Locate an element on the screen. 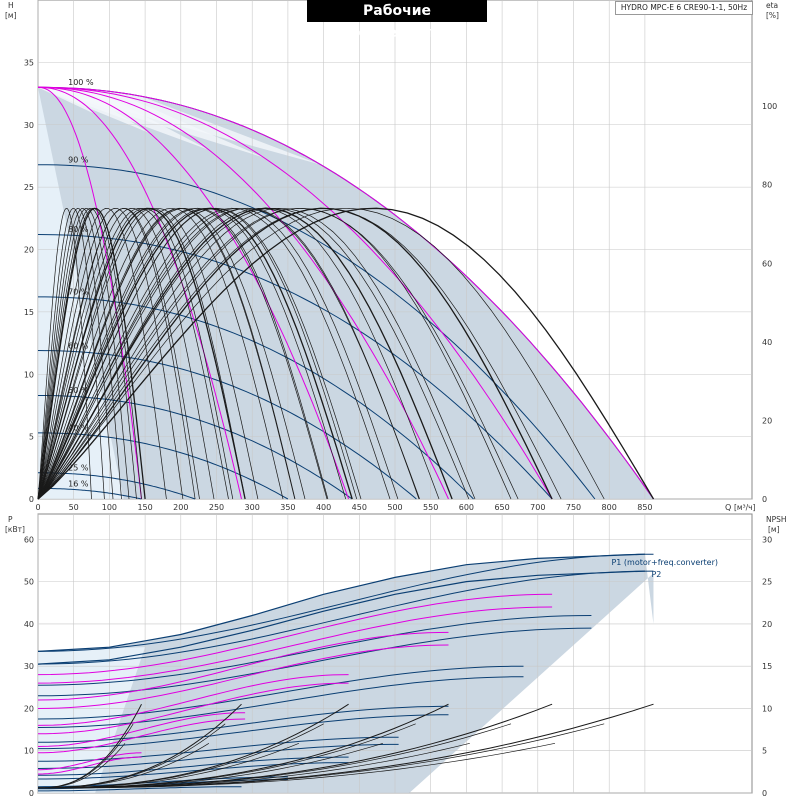 This screenshot has width=800, height=800. p-tick-label: 20 is located at coordinates (29, 708).